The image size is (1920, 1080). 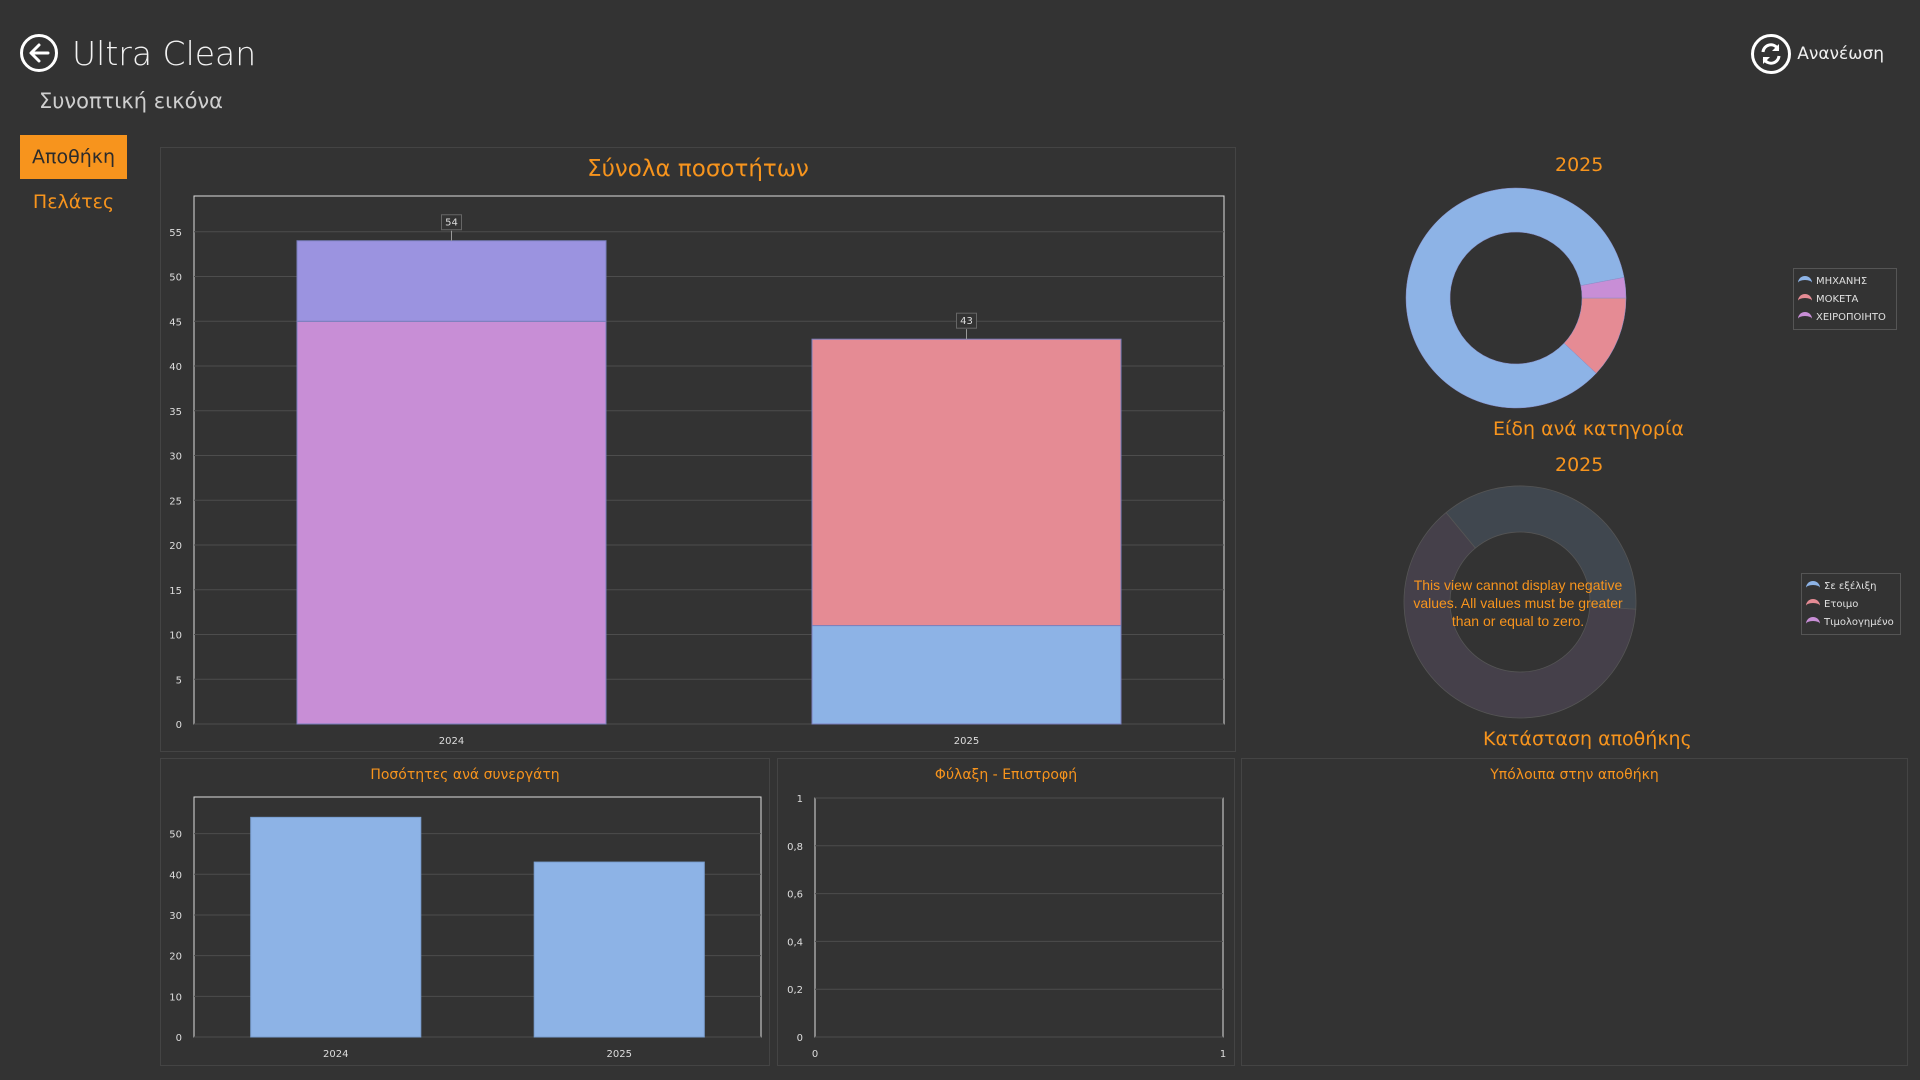 I want to click on legend-label: Σε εξέλιξη, so click(x=1850, y=586).